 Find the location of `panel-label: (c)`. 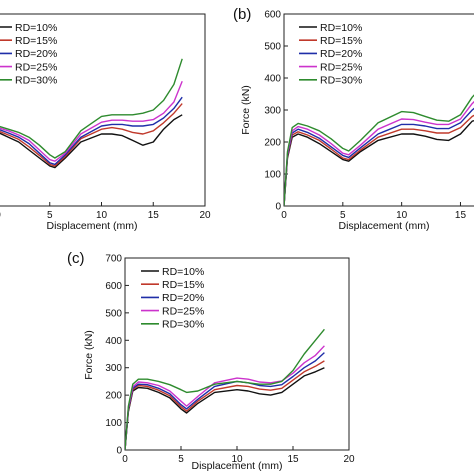

panel-label: (c) is located at coordinates (76, 258).